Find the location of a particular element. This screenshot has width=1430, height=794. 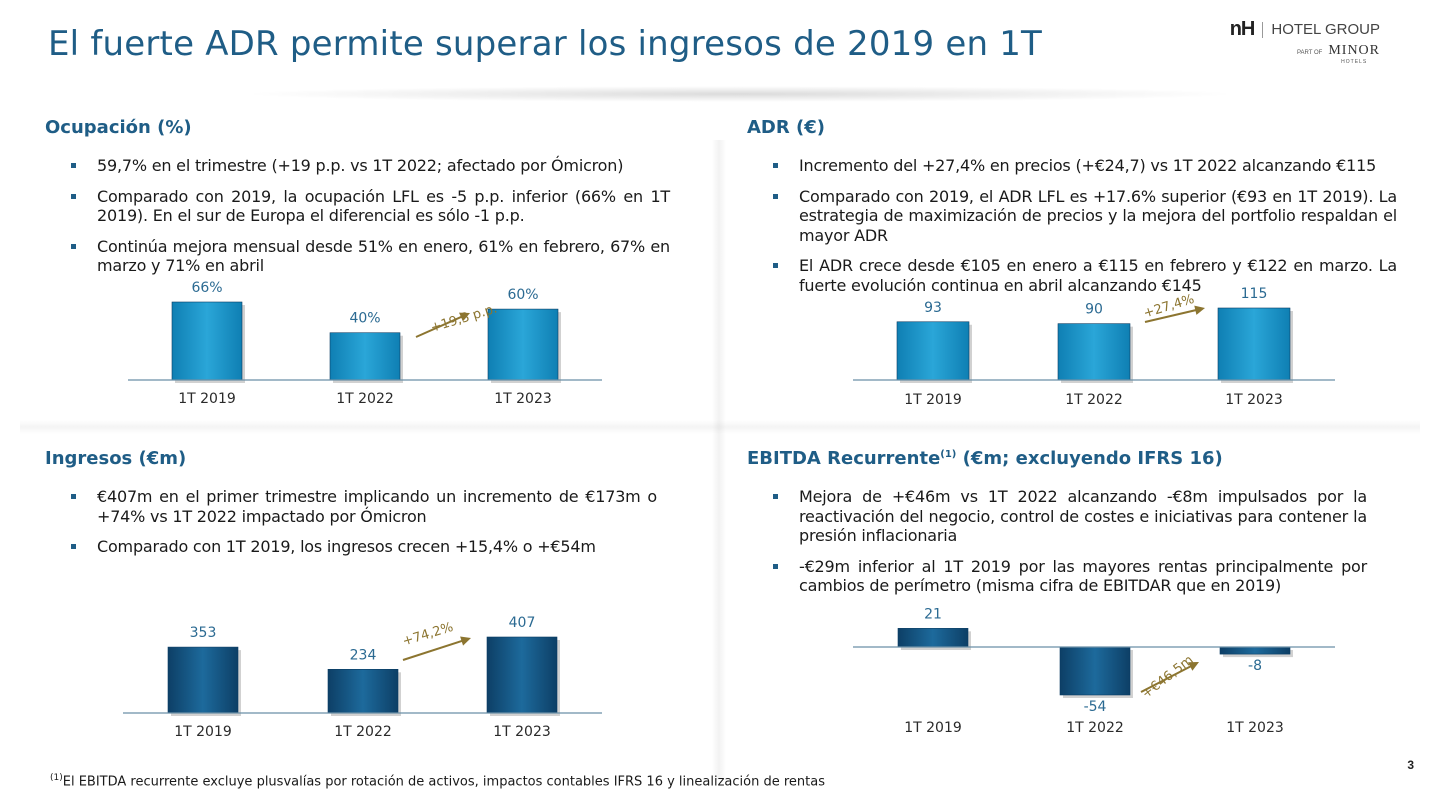

page-number: 3 is located at coordinates (1410, 765).